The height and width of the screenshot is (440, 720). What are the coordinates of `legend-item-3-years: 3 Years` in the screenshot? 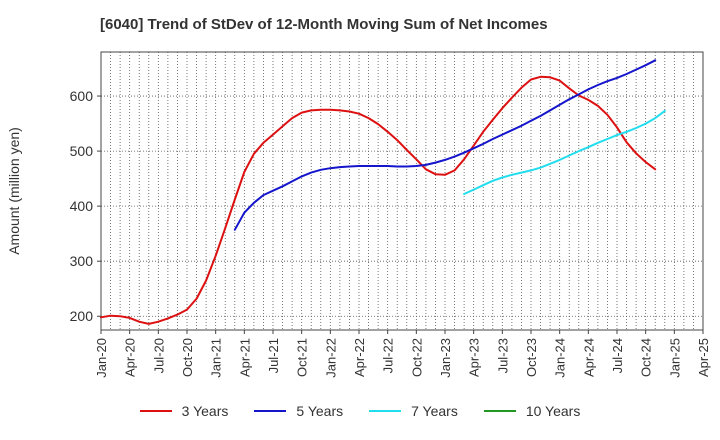 It's located at (184, 411).